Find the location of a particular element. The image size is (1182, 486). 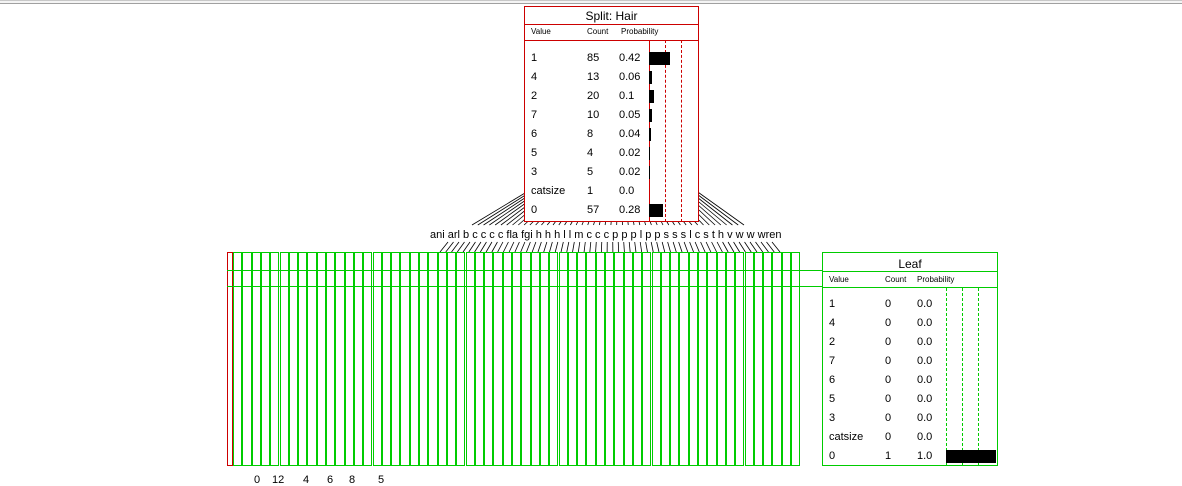

cell-value: 0 is located at coordinates (832, 456).